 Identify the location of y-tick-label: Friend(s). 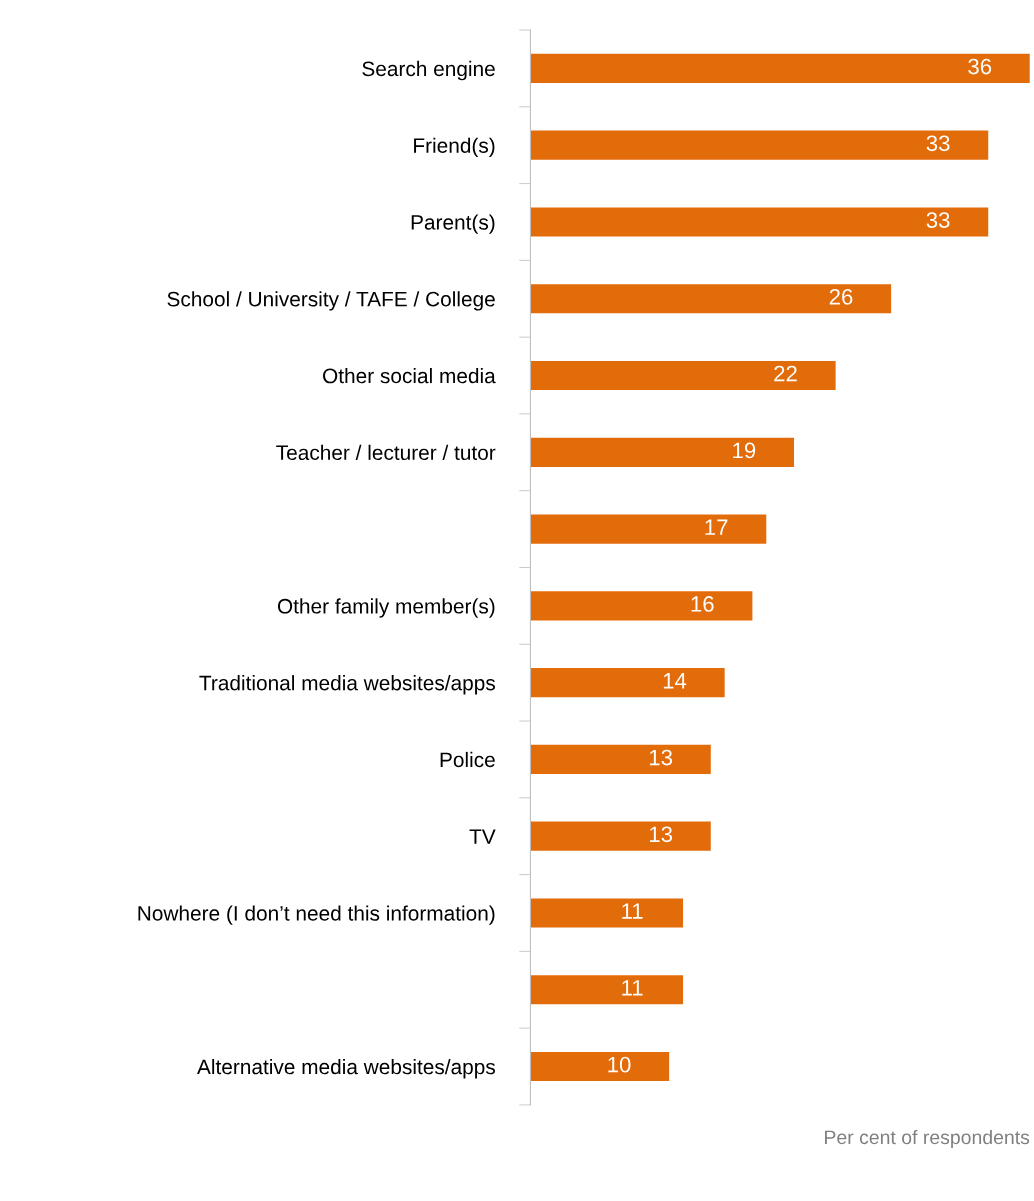
(454, 147).